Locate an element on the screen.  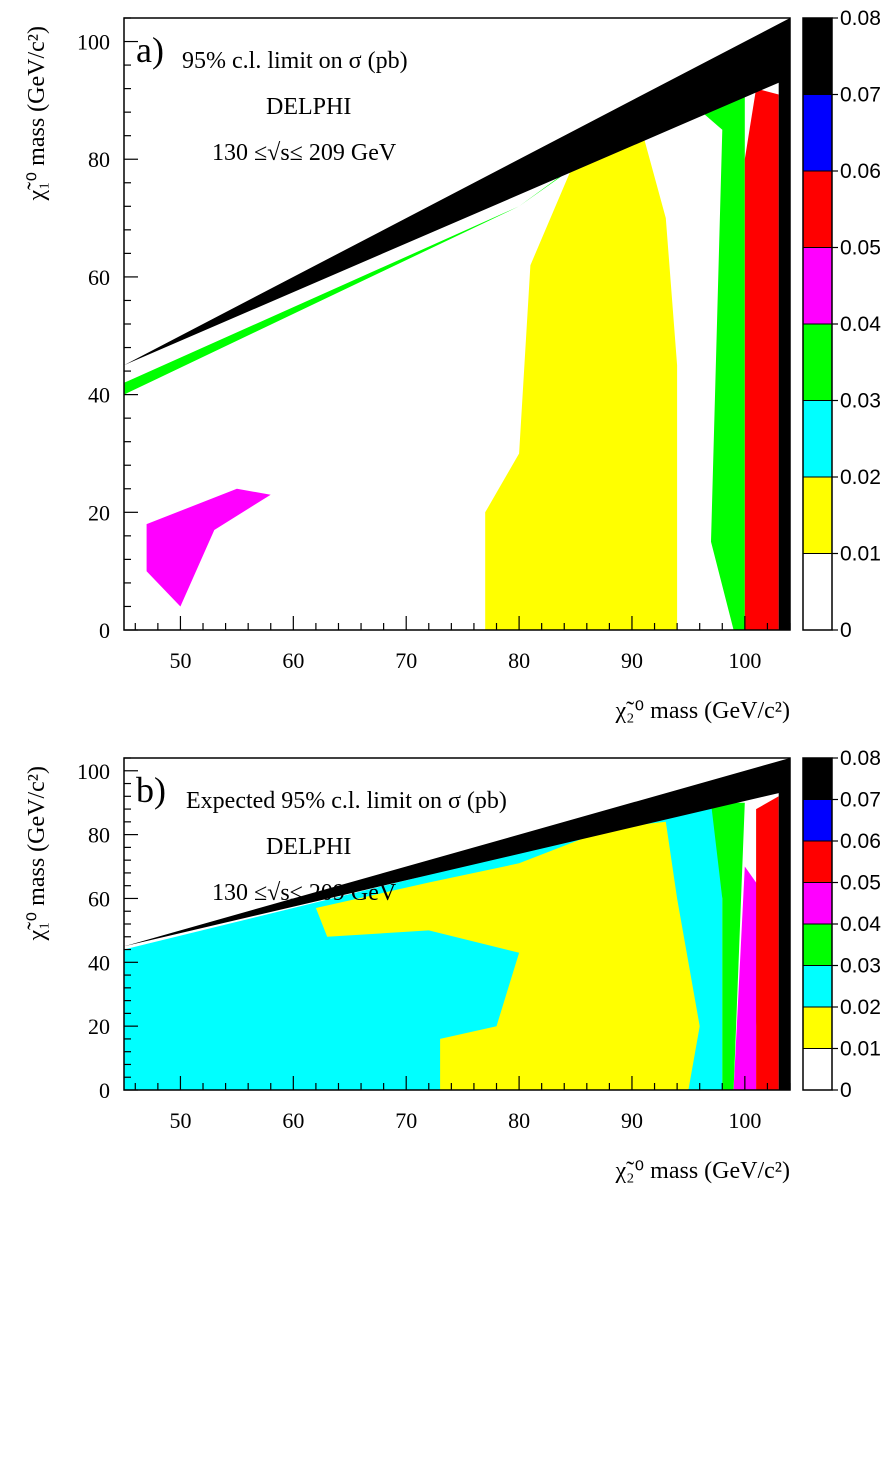
panel-label: a) is located at coordinates (150, 50).